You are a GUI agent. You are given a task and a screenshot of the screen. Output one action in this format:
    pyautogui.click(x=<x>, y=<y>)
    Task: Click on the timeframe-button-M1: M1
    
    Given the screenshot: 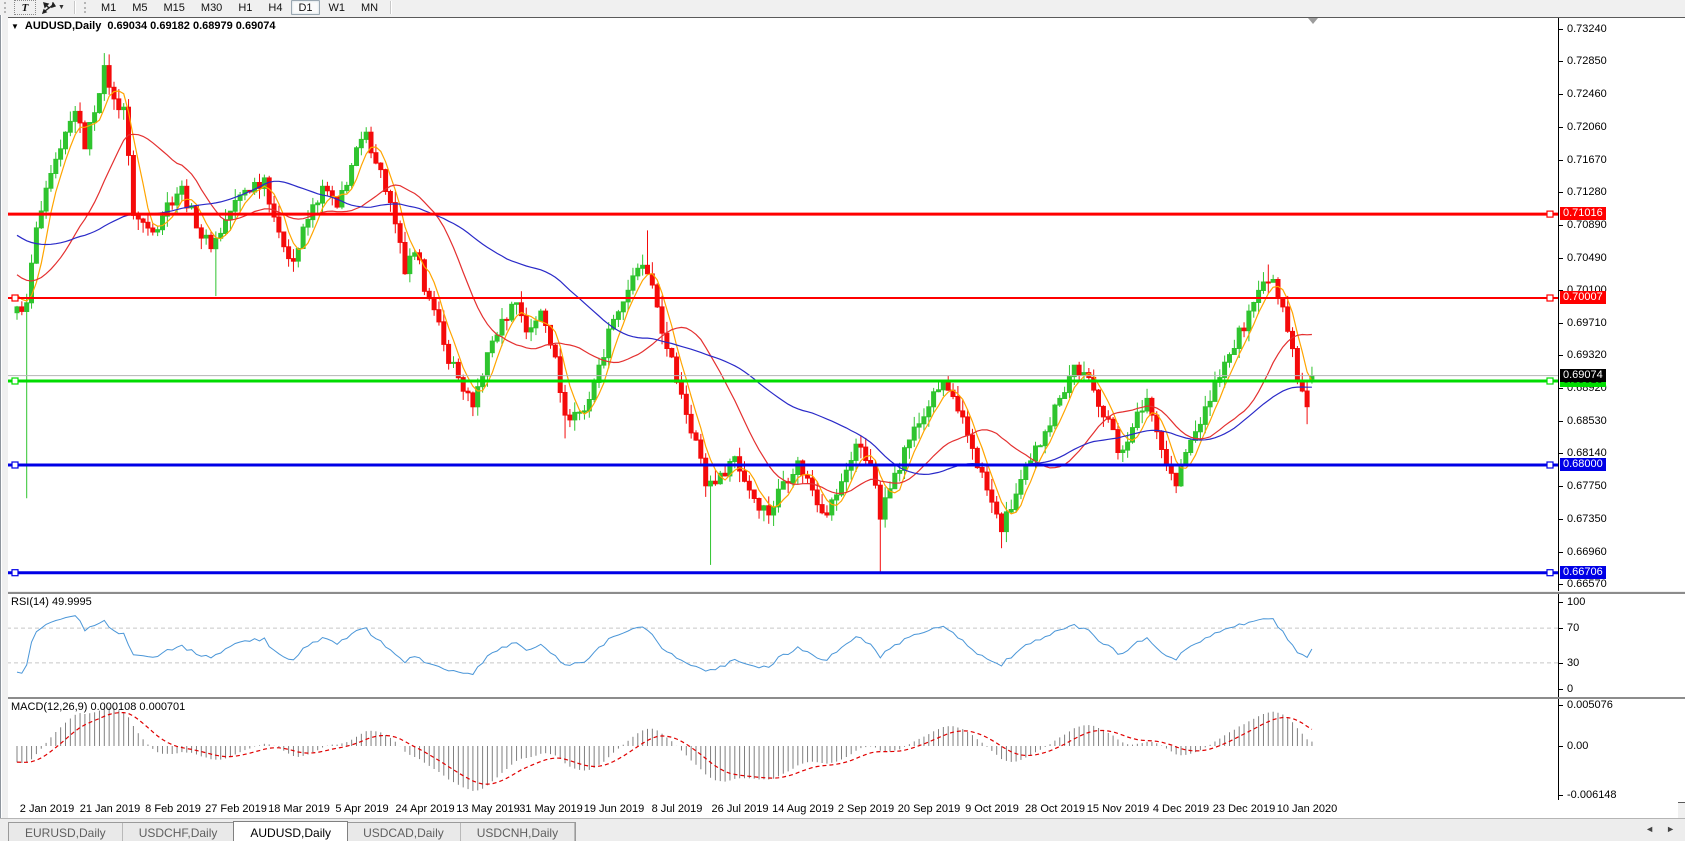 What is the action you would take?
    pyautogui.click(x=108, y=7)
    